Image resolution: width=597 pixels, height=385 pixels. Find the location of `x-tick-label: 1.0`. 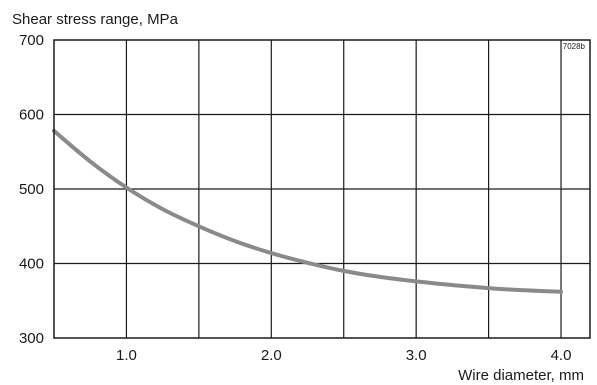

x-tick-label: 1.0 is located at coordinates (126, 355).